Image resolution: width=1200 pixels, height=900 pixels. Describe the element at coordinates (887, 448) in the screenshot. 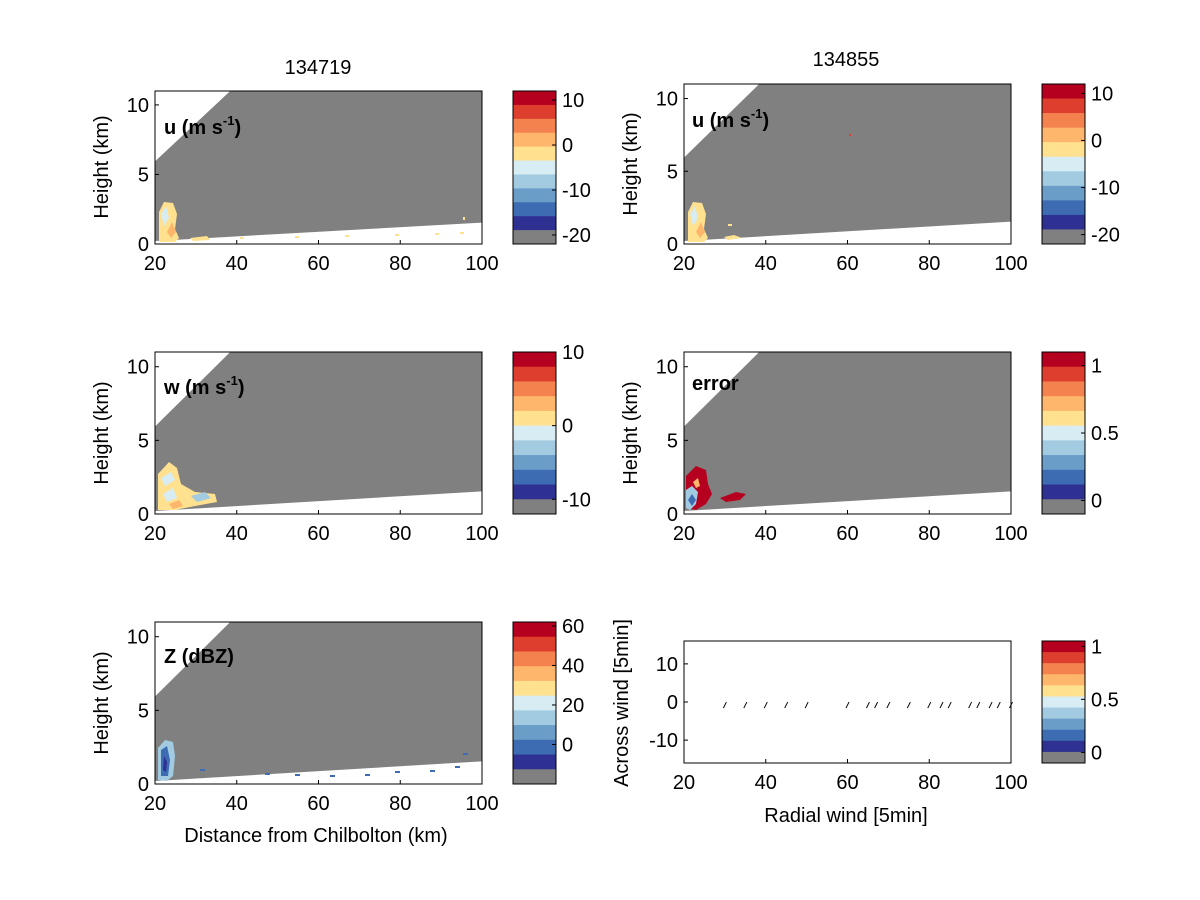

I see `panel-error: 20 40 60 80 100 0 5 10 1 0.5 0` at that location.